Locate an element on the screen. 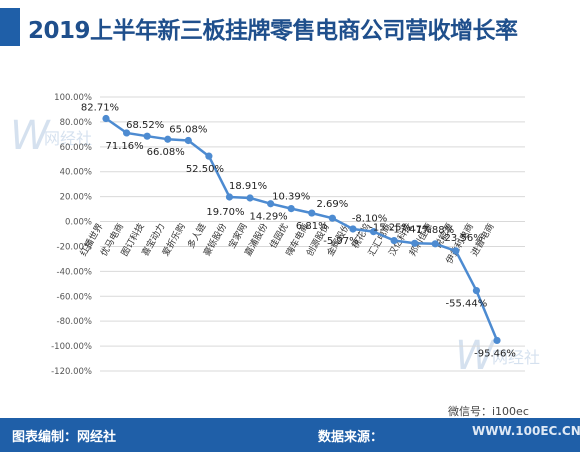  y-tick-label: -100.00% is located at coordinates (71, 347).